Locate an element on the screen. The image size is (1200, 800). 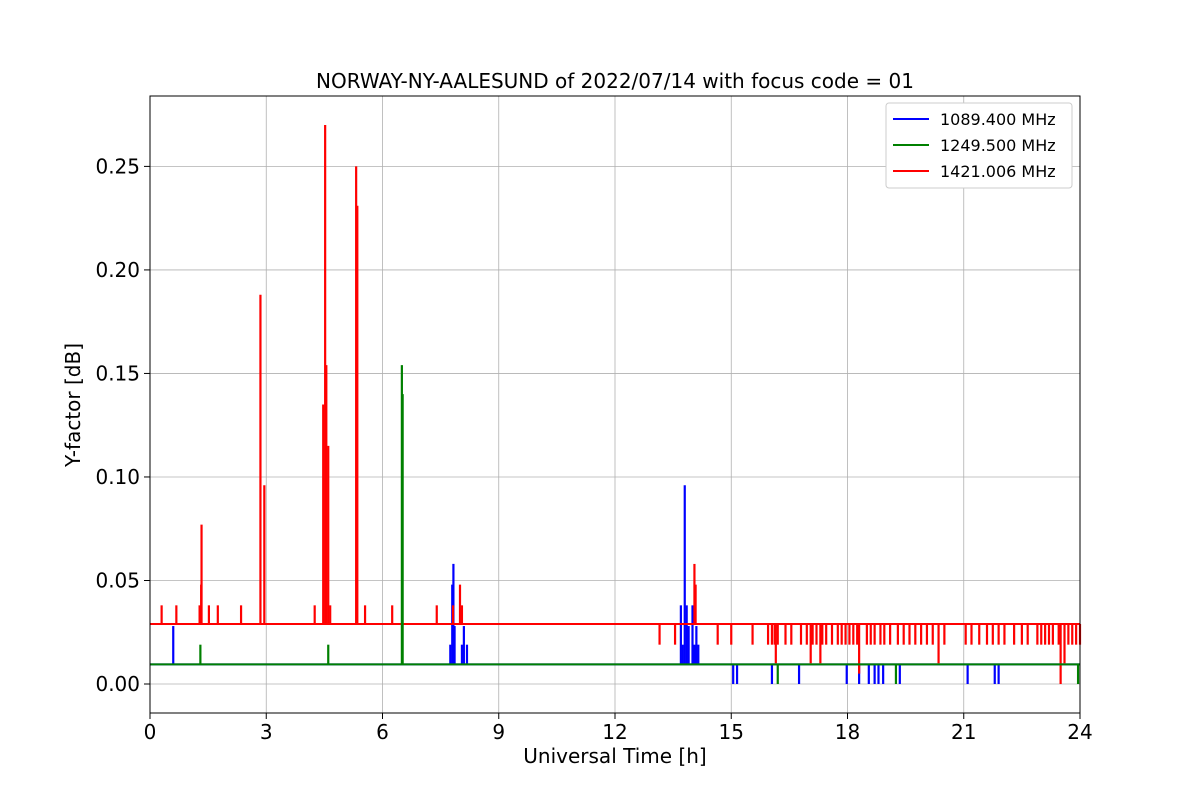
y-tick-label: 0.05 is located at coordinates (117, 580).